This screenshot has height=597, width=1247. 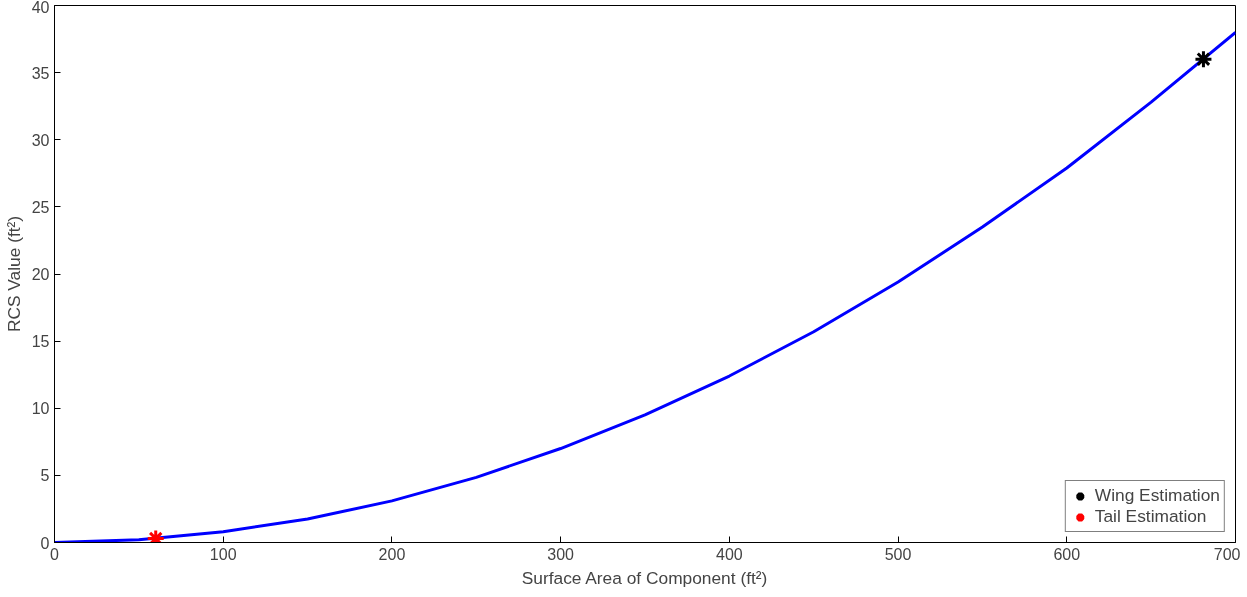 I want to click on y-tick-label: 0, so click(x=45, y=543).